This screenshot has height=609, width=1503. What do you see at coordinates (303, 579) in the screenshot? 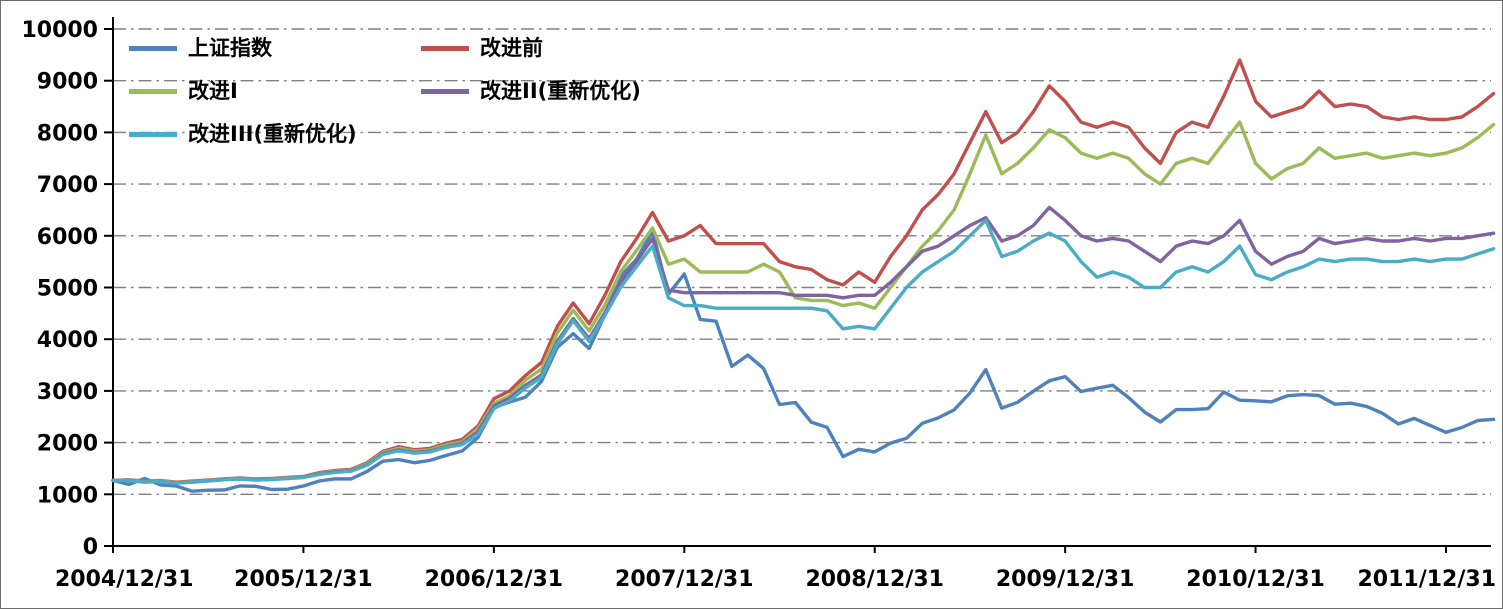
I see `x-tick-label-1: 2005/12/31` at bounding box center [303, 579].